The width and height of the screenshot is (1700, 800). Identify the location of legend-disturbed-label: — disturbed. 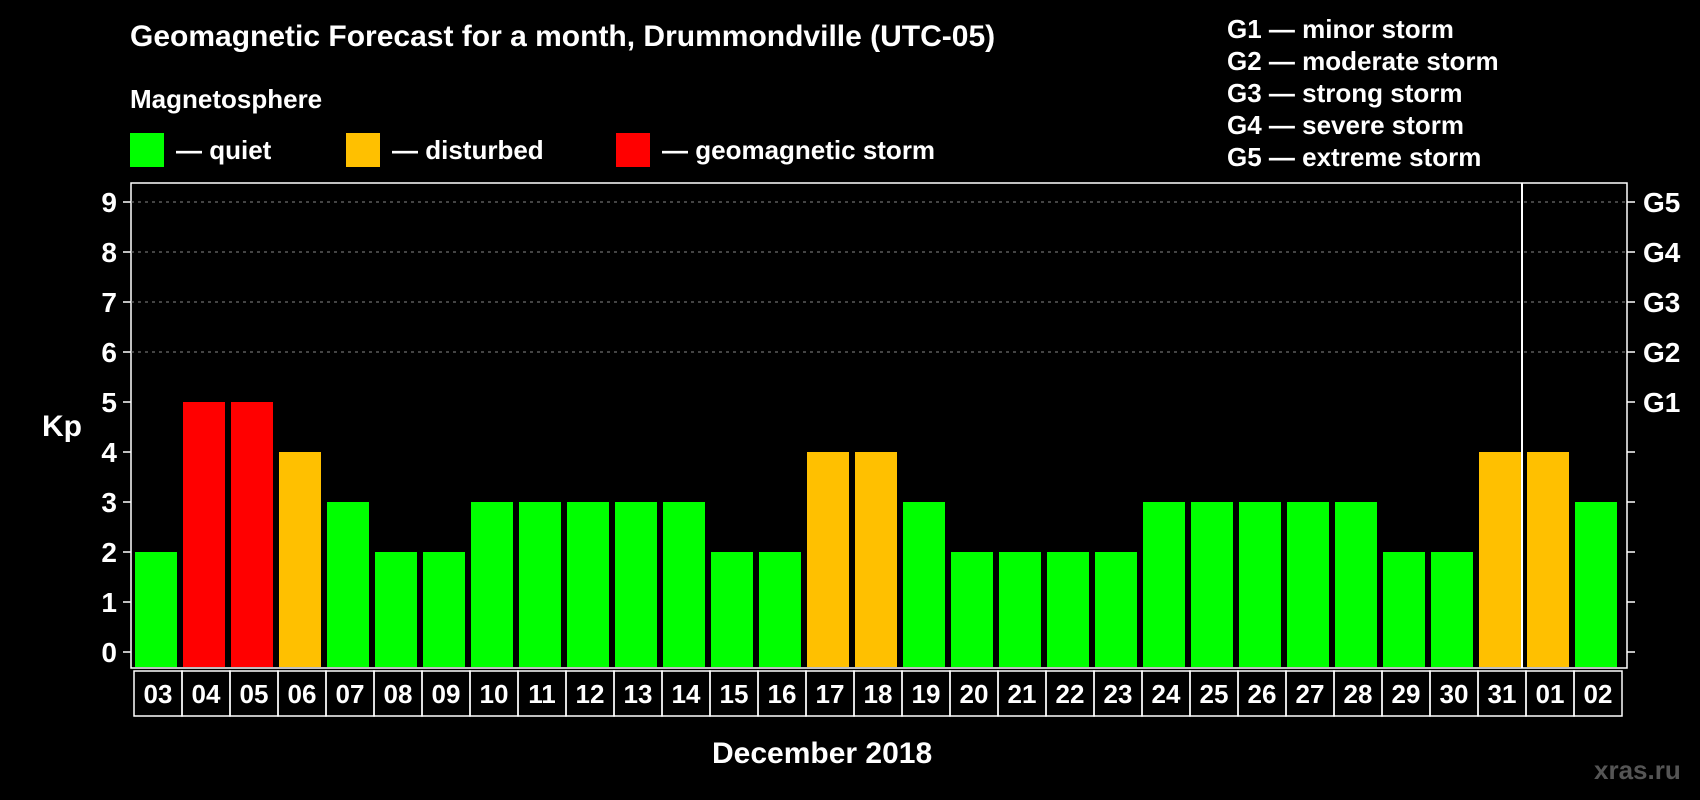
(468, 149).